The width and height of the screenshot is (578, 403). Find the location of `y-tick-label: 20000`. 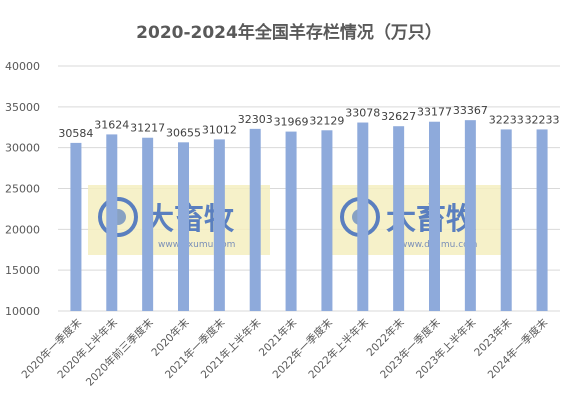

y-tick-label: 20000 is located at coordinates (22, 229).